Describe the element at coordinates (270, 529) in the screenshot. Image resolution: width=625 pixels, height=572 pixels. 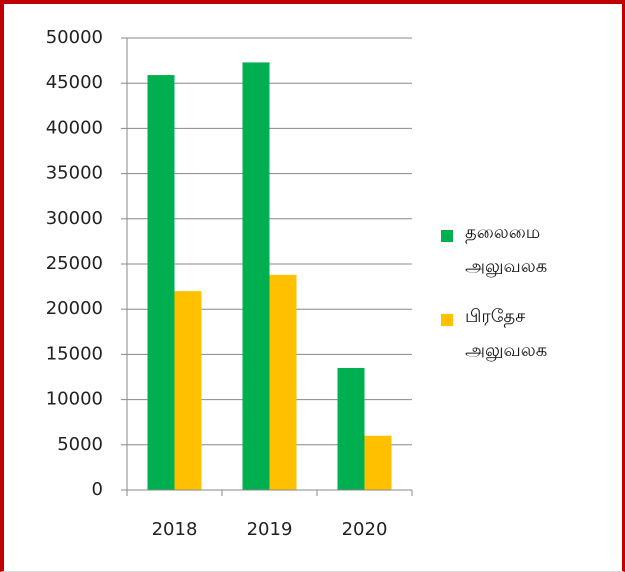
I see `x-tick-label: 2019` at that location.